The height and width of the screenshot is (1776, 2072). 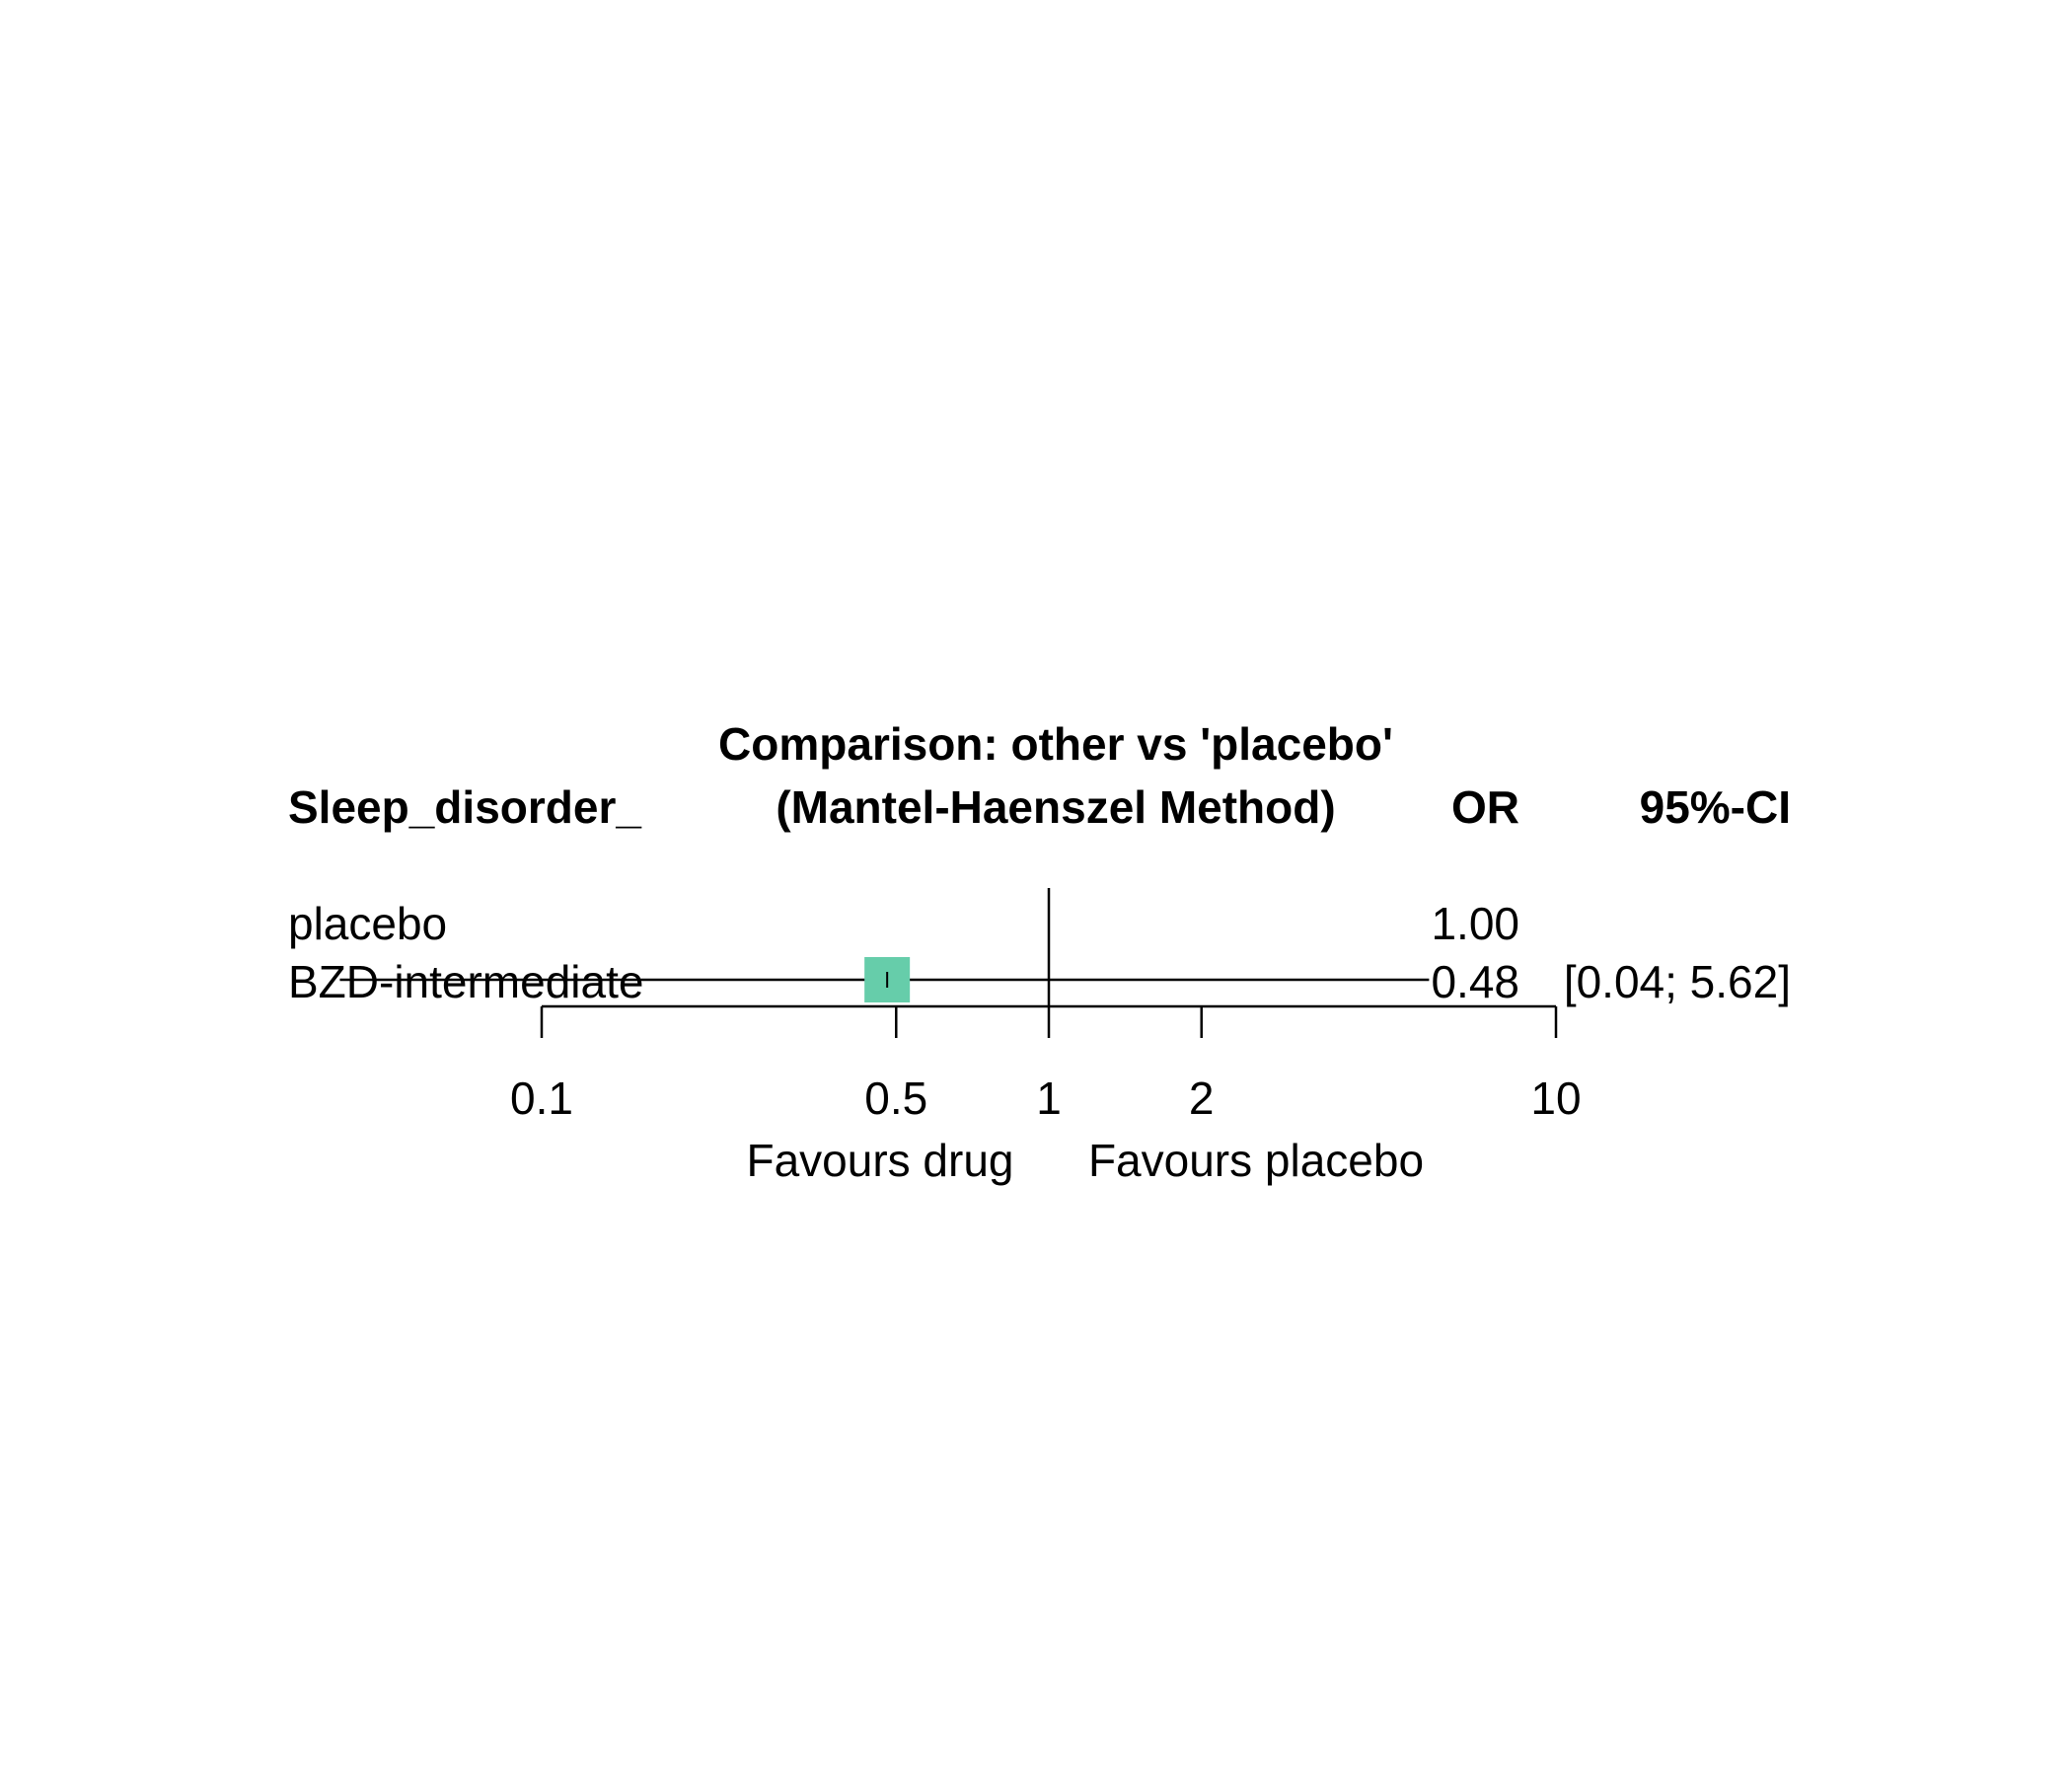 What do you see at coordinates (466, 981) in the screenshot?
I see `row-label-bzd-intermediate: BZD-intermediate` at bounding box center [466, 981].